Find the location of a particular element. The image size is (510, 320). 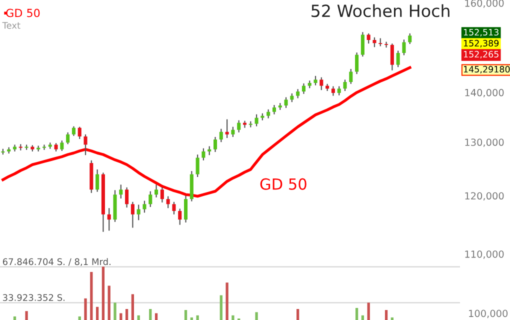

y-tick-label: 110,000 is located at coordinates (484, 254).